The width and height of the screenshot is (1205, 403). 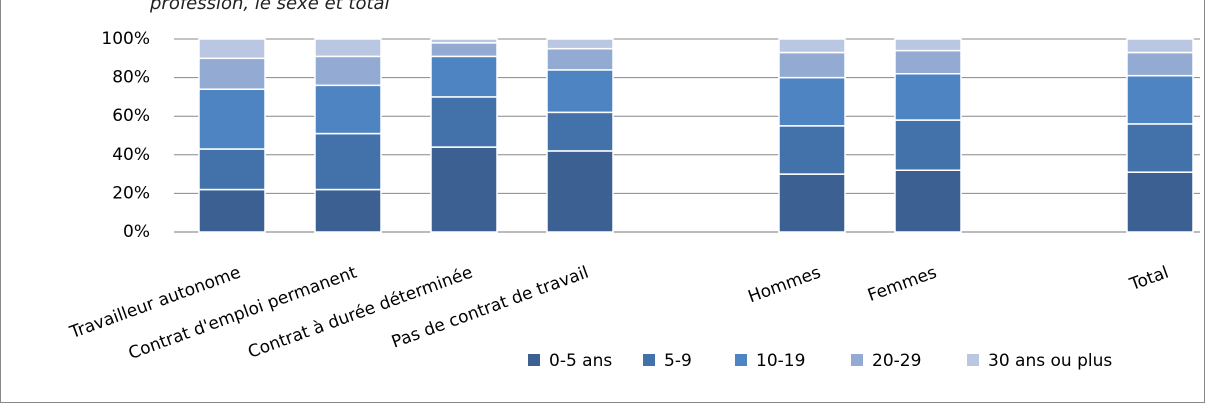 What do you see at coordinates (360, 313) in the screenshot?
I see `x-tick-label: Contrat à durée déterminée` at bounding box center [360, 313].